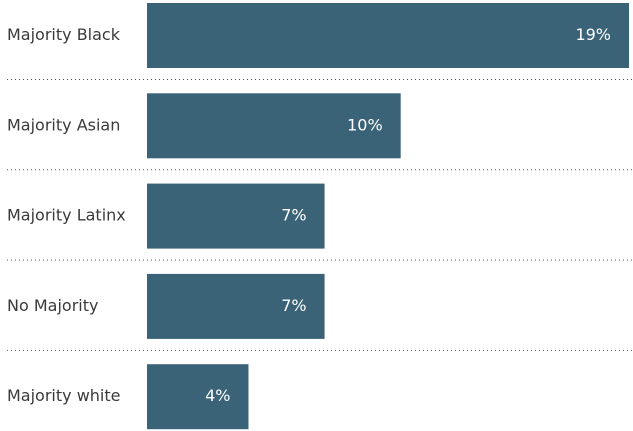 Image resolution: width=633 pixels, height=431 pixels. I want to click on category-label: Majority white, so click(63, 395).